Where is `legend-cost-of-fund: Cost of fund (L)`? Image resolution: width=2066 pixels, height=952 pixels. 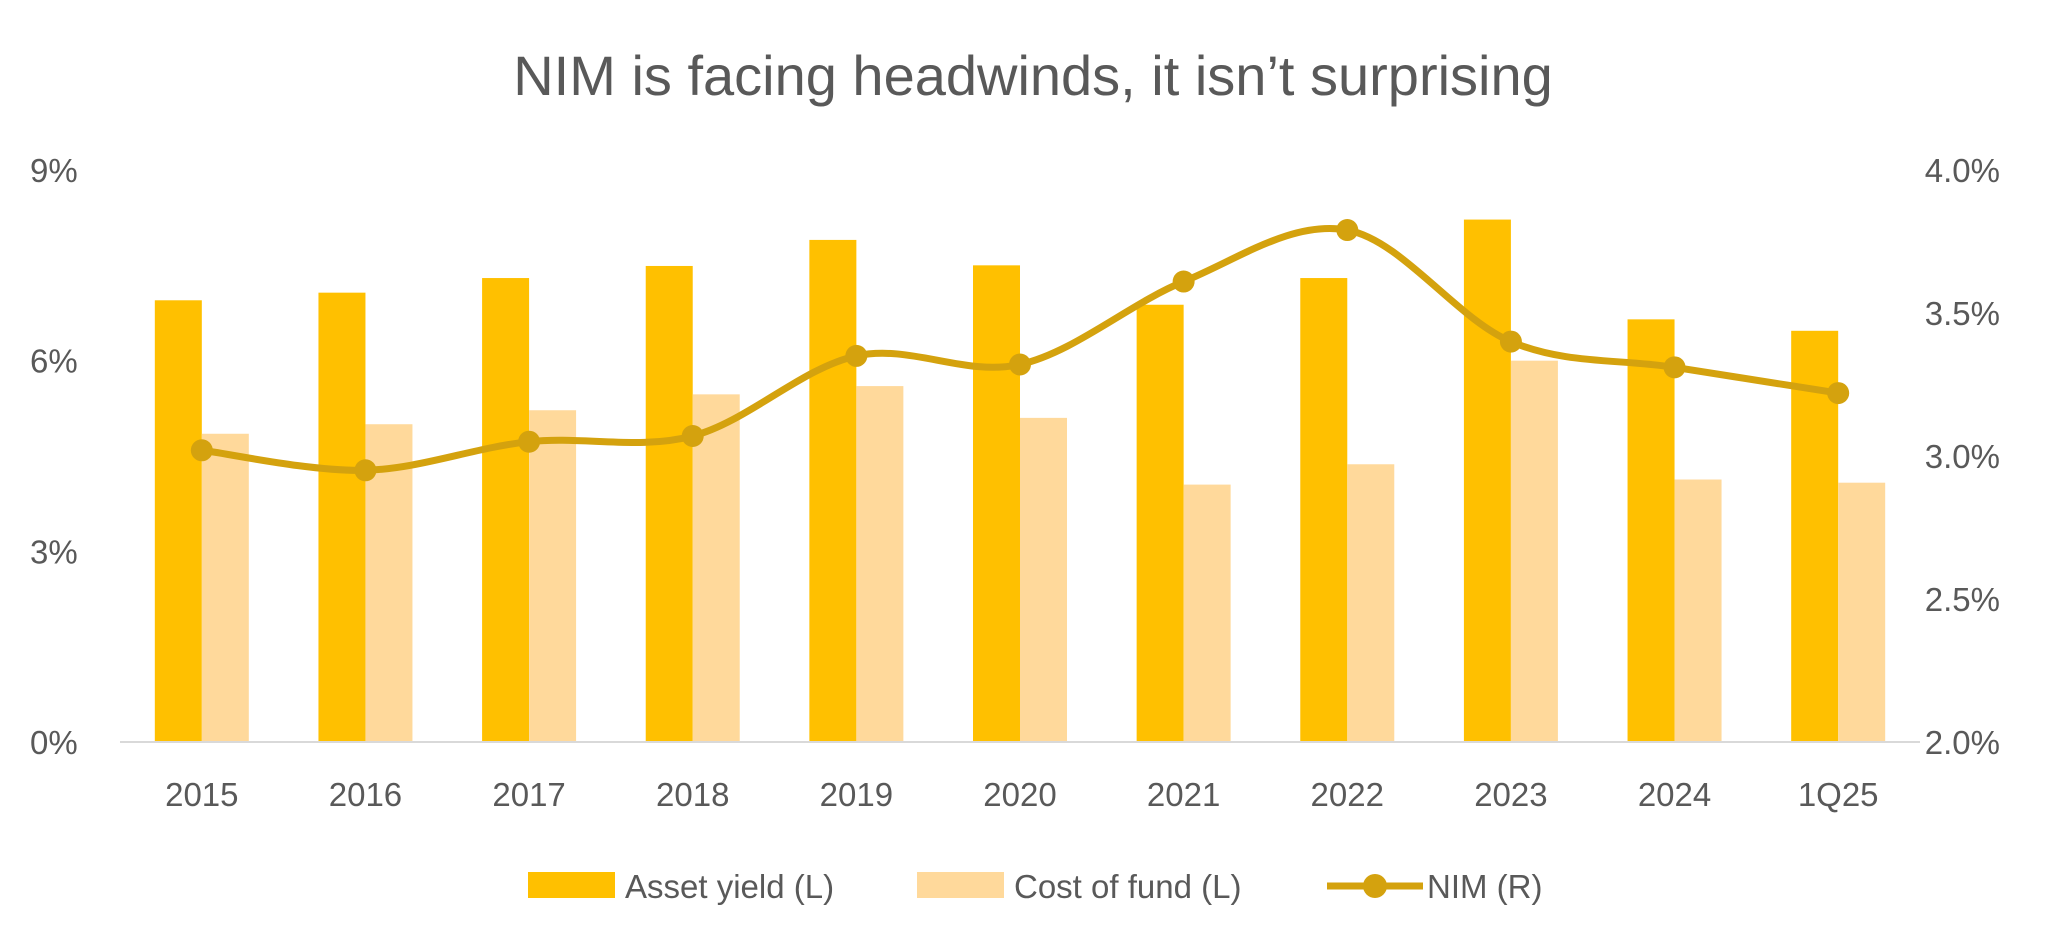
legend-cost-of-fund: Cost of fund (L) is located at coordinates (1079, 886).